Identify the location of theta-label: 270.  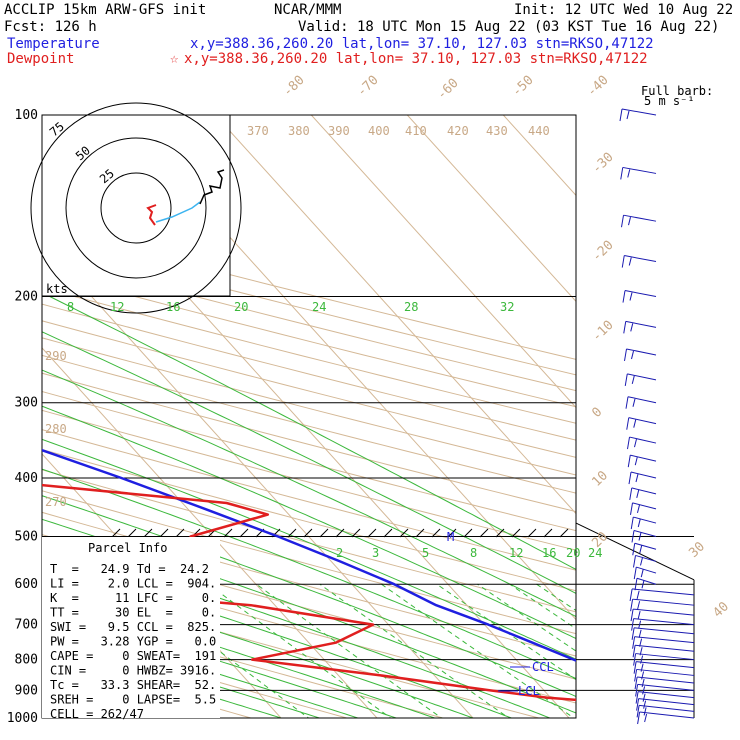
(56, 502).